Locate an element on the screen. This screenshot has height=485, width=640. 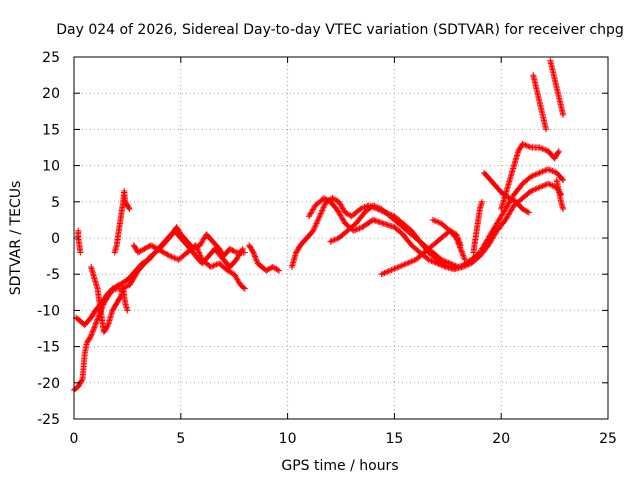
y-tick-labels: 25 20 15 10 5 0 -5 -10 -15 -20 -25 is located at coordinates (48, 239).